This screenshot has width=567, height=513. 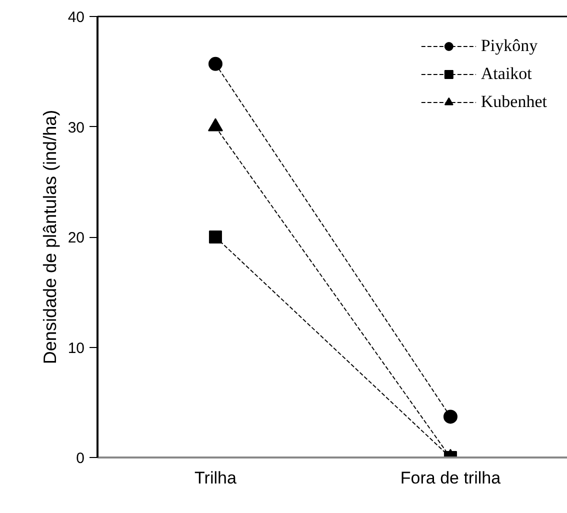 I want to click on x-tick-label: Trilha, so click(x=215, y=478).